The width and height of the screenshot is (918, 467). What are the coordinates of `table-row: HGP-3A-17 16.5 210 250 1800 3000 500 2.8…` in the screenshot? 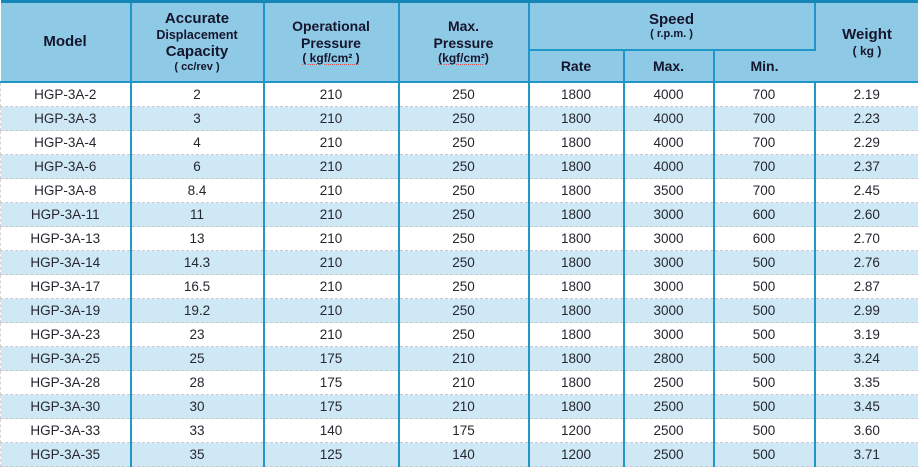 It's located at (459, 286).